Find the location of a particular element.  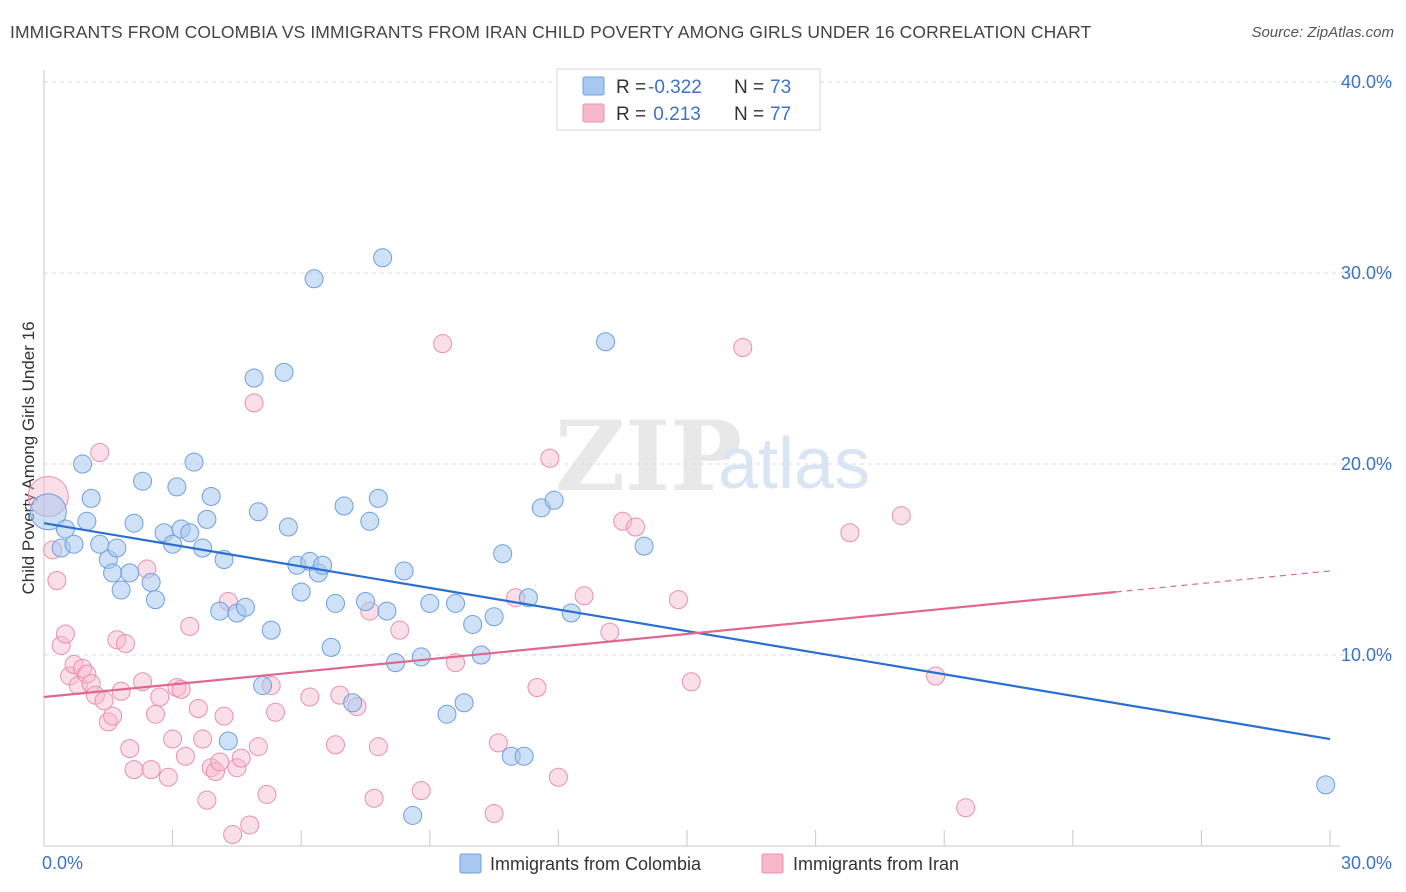

y-tick-labels: 10.0% 20.0% 30.0% 40.0% is located at coordinates (1366, 368).